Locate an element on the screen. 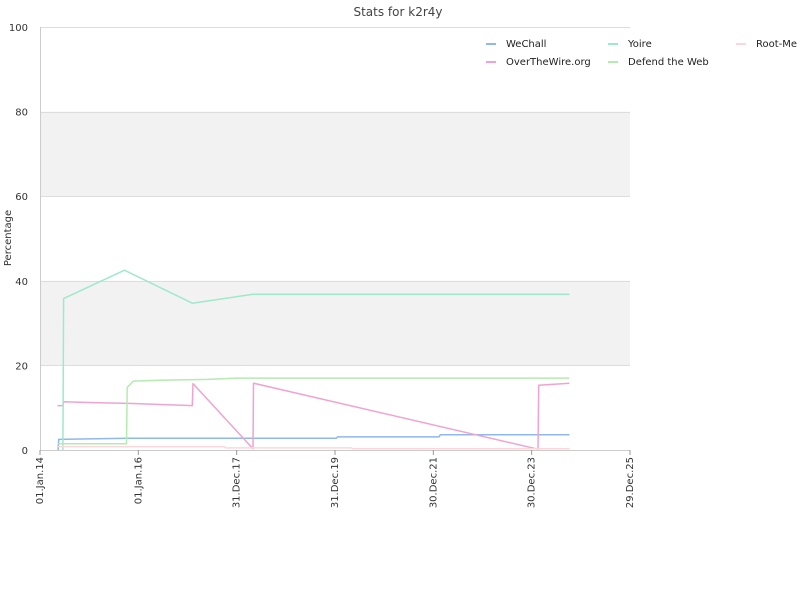 Image resolution: width=800 pixels, height=600 pixels. chart-title: Stats for k2r4y is located at coordinates (397, 12).